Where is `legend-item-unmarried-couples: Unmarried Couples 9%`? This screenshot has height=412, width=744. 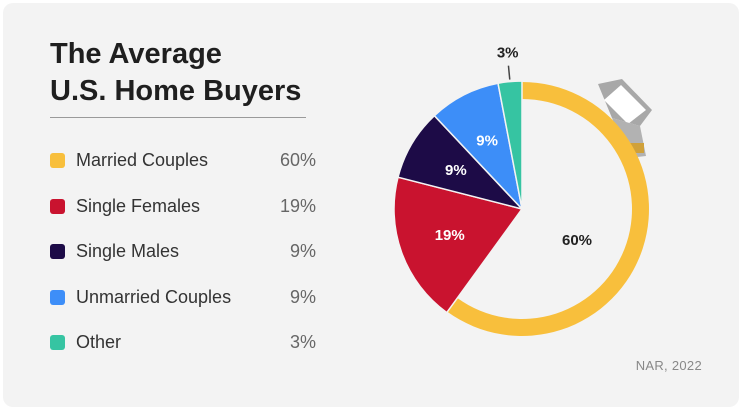 legend-item-unmarried-couples: Unmarried Couples 9% is located at coordinates (183, 307).